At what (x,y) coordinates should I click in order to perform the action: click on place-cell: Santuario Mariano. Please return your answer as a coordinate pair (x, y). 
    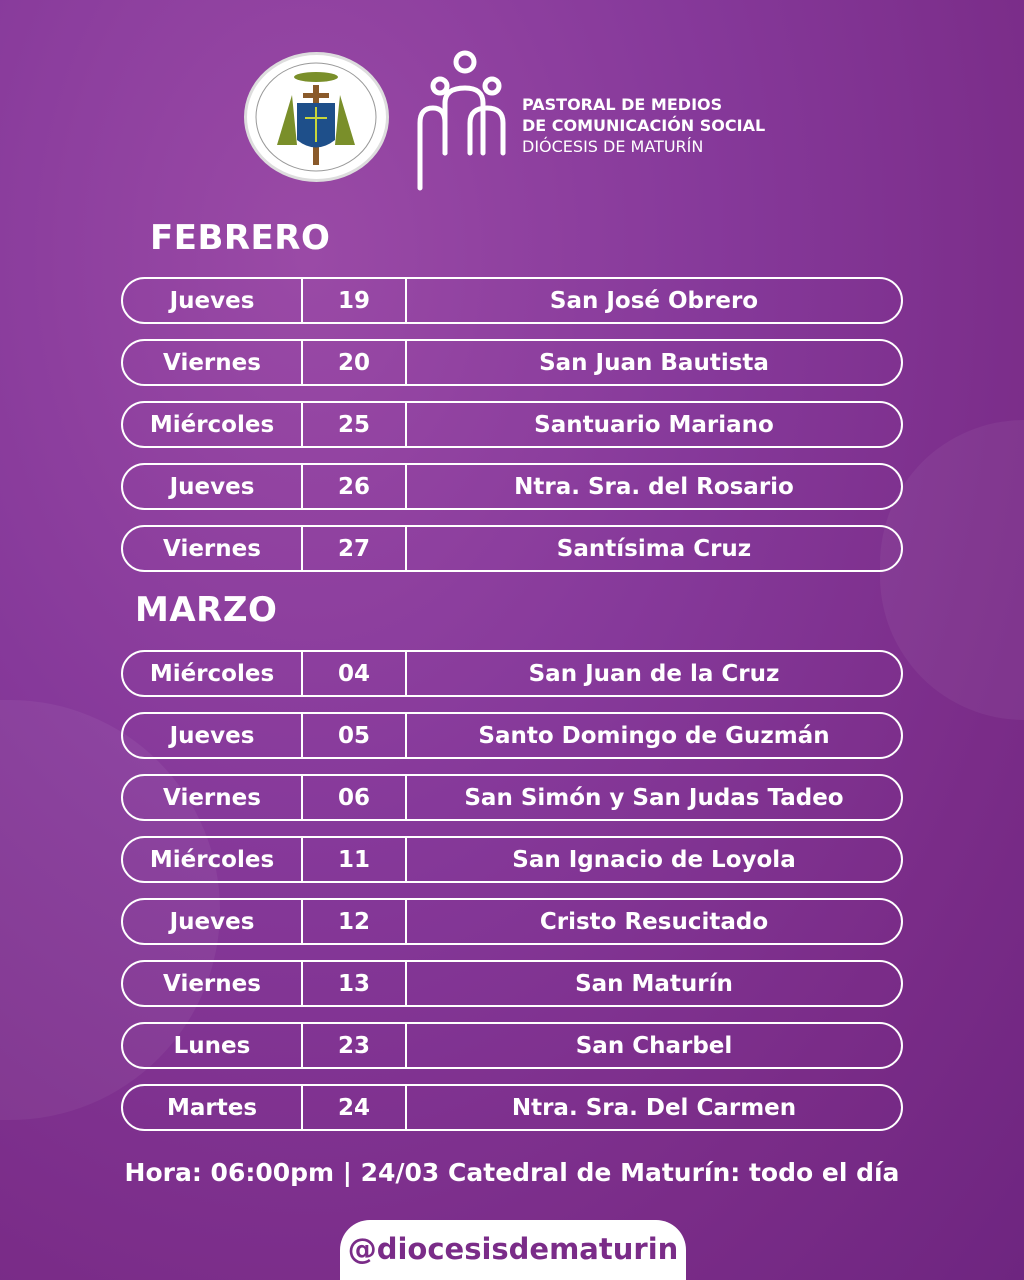
    Looking at the image, I should click on (654, 424).